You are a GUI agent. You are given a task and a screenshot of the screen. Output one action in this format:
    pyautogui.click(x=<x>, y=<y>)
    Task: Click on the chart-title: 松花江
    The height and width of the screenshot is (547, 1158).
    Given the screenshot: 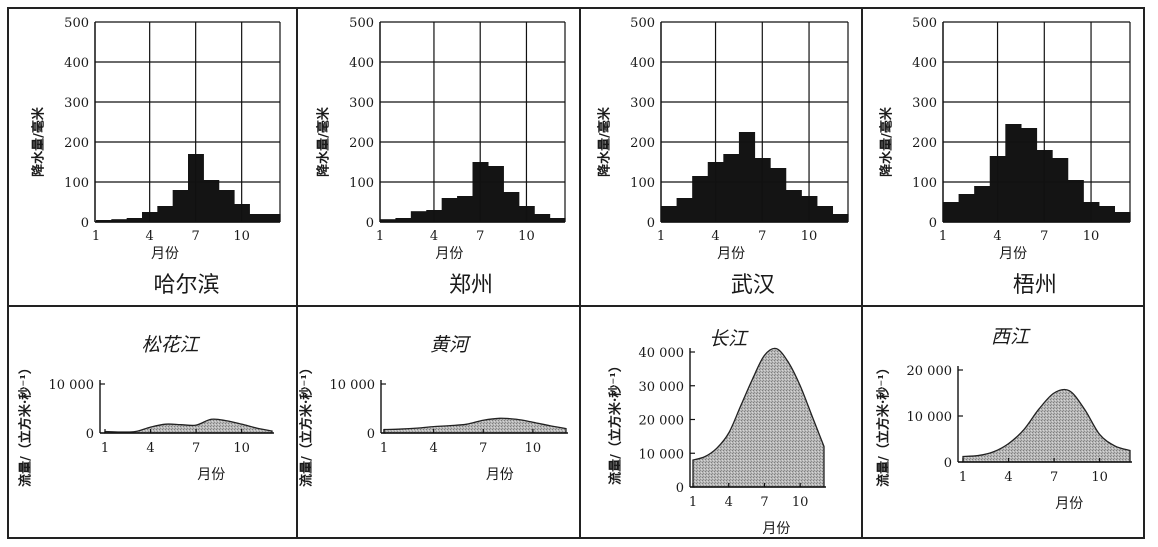 What is the action you would take?
    pyautogui.click(x=170, y=345)
    